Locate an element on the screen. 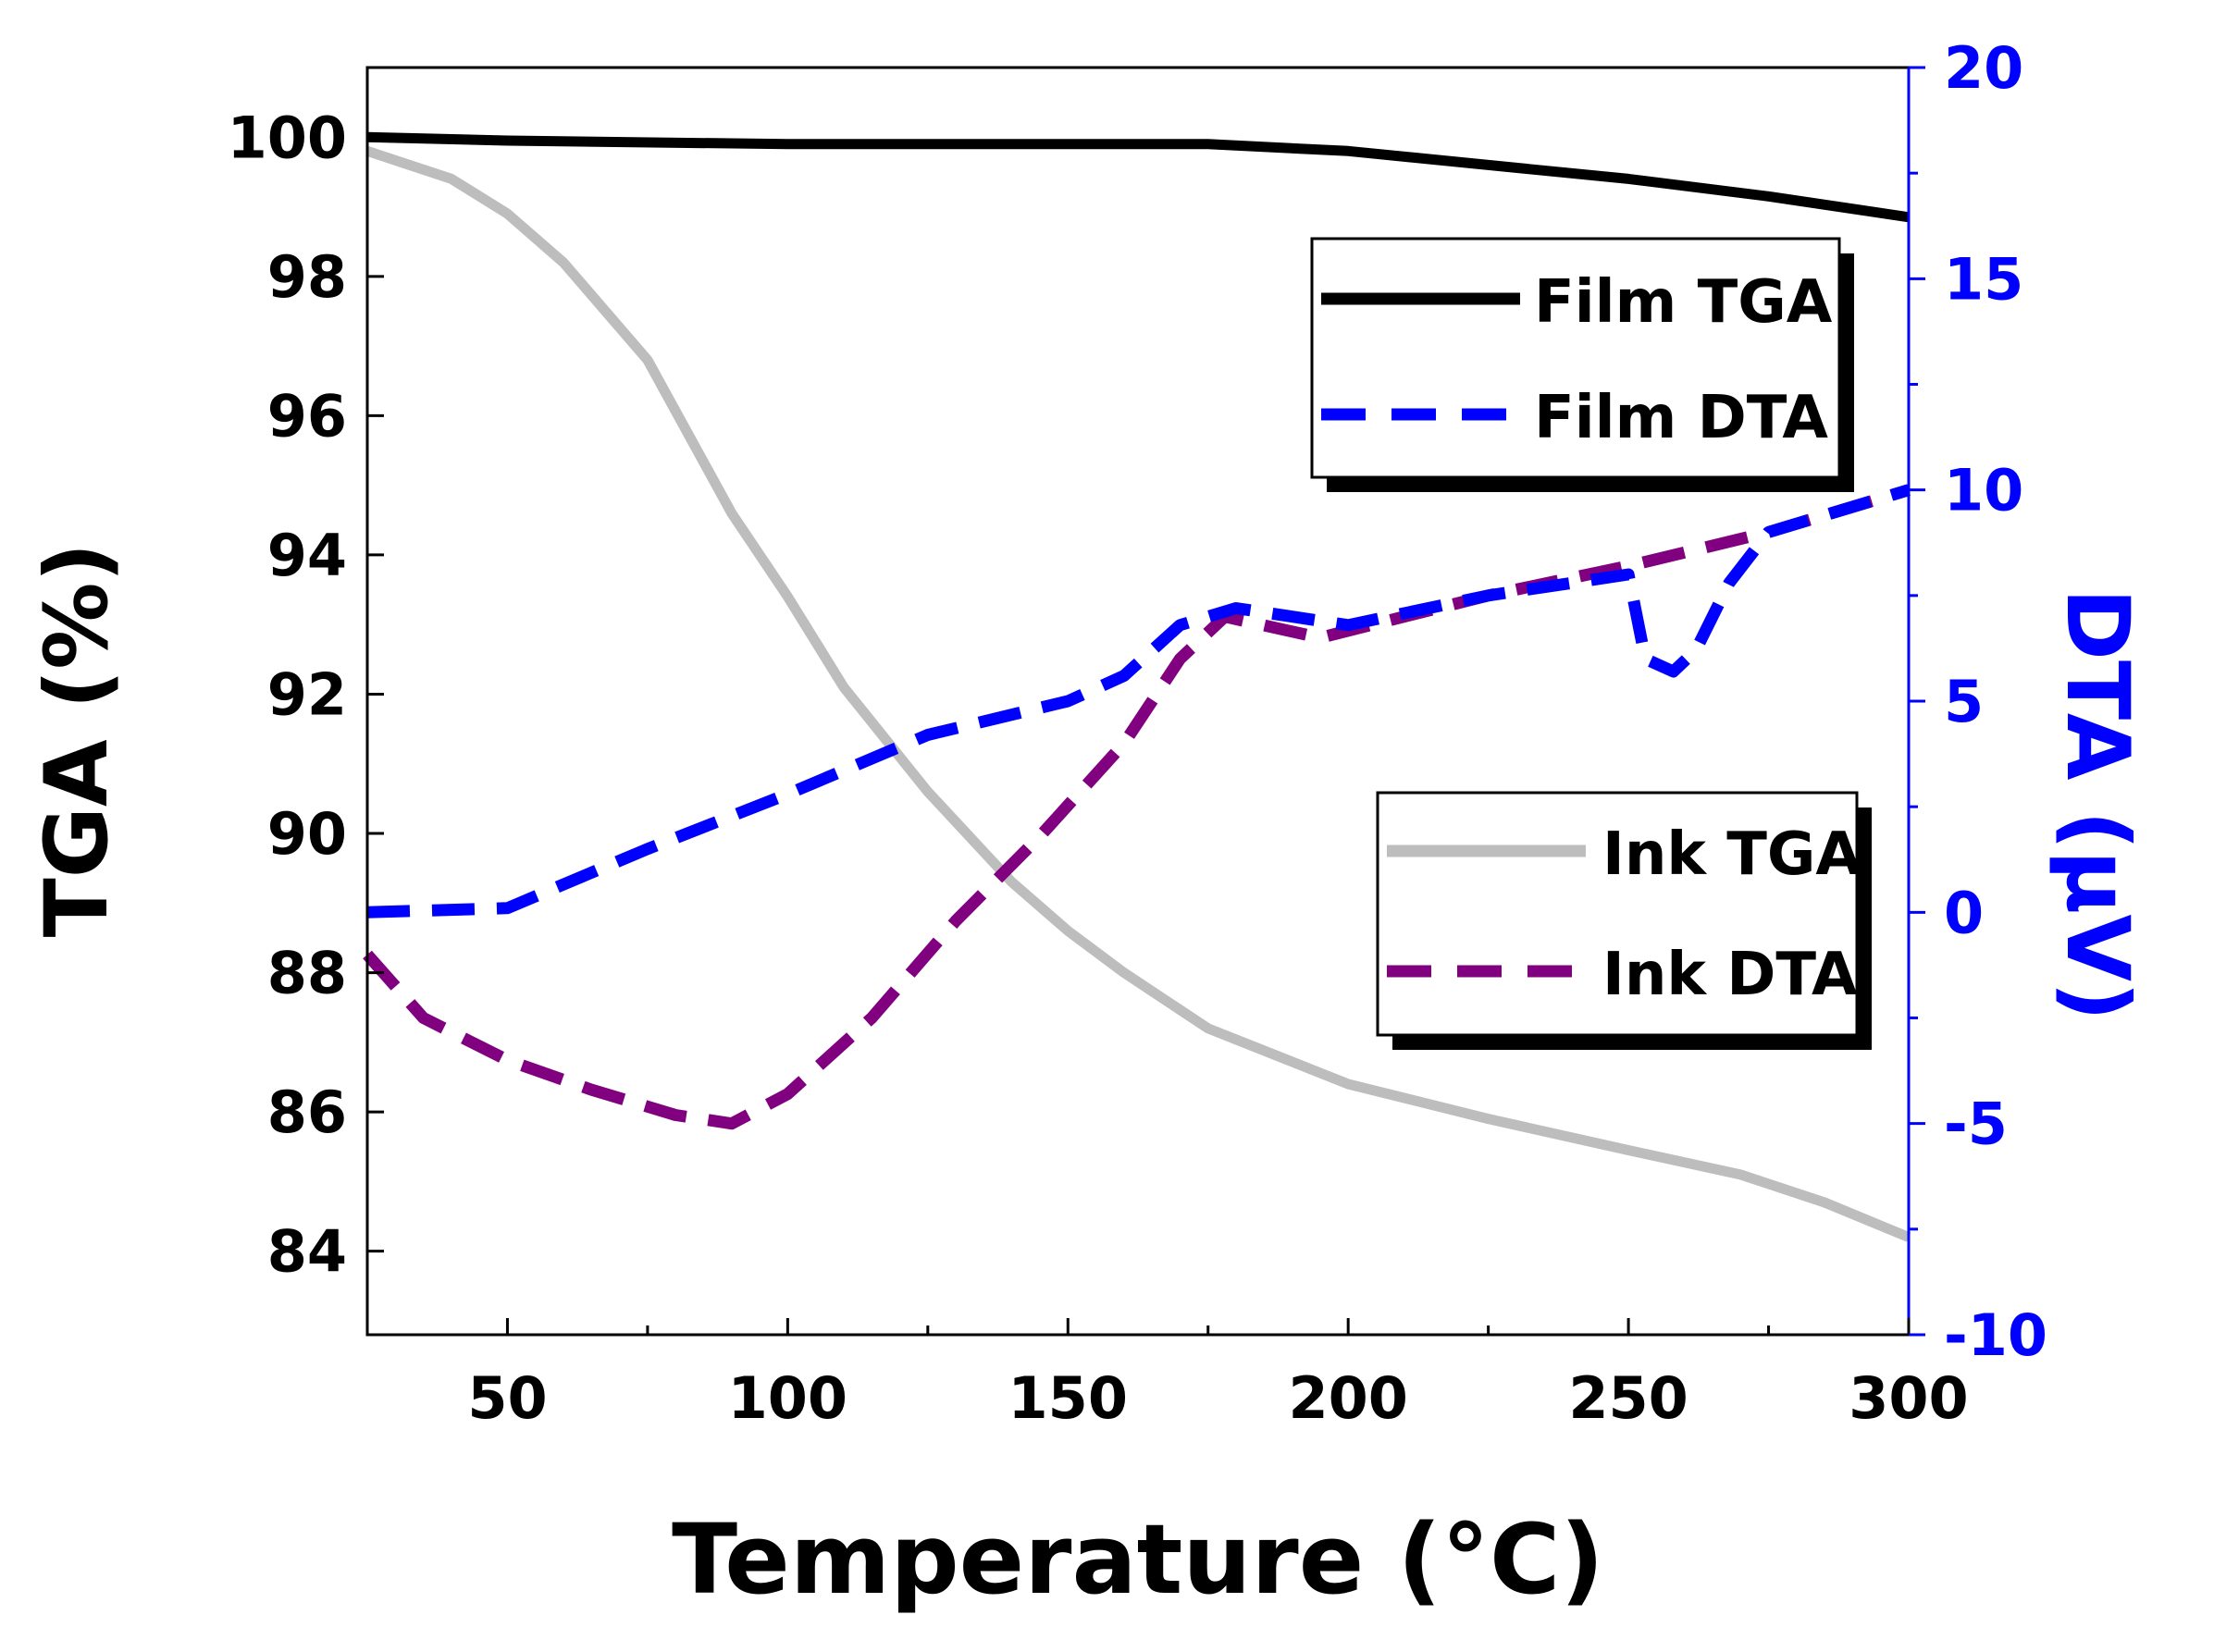  x-axis-ticks: 50 100 150 200 250 300 is located at coordinates (1218, 1375).